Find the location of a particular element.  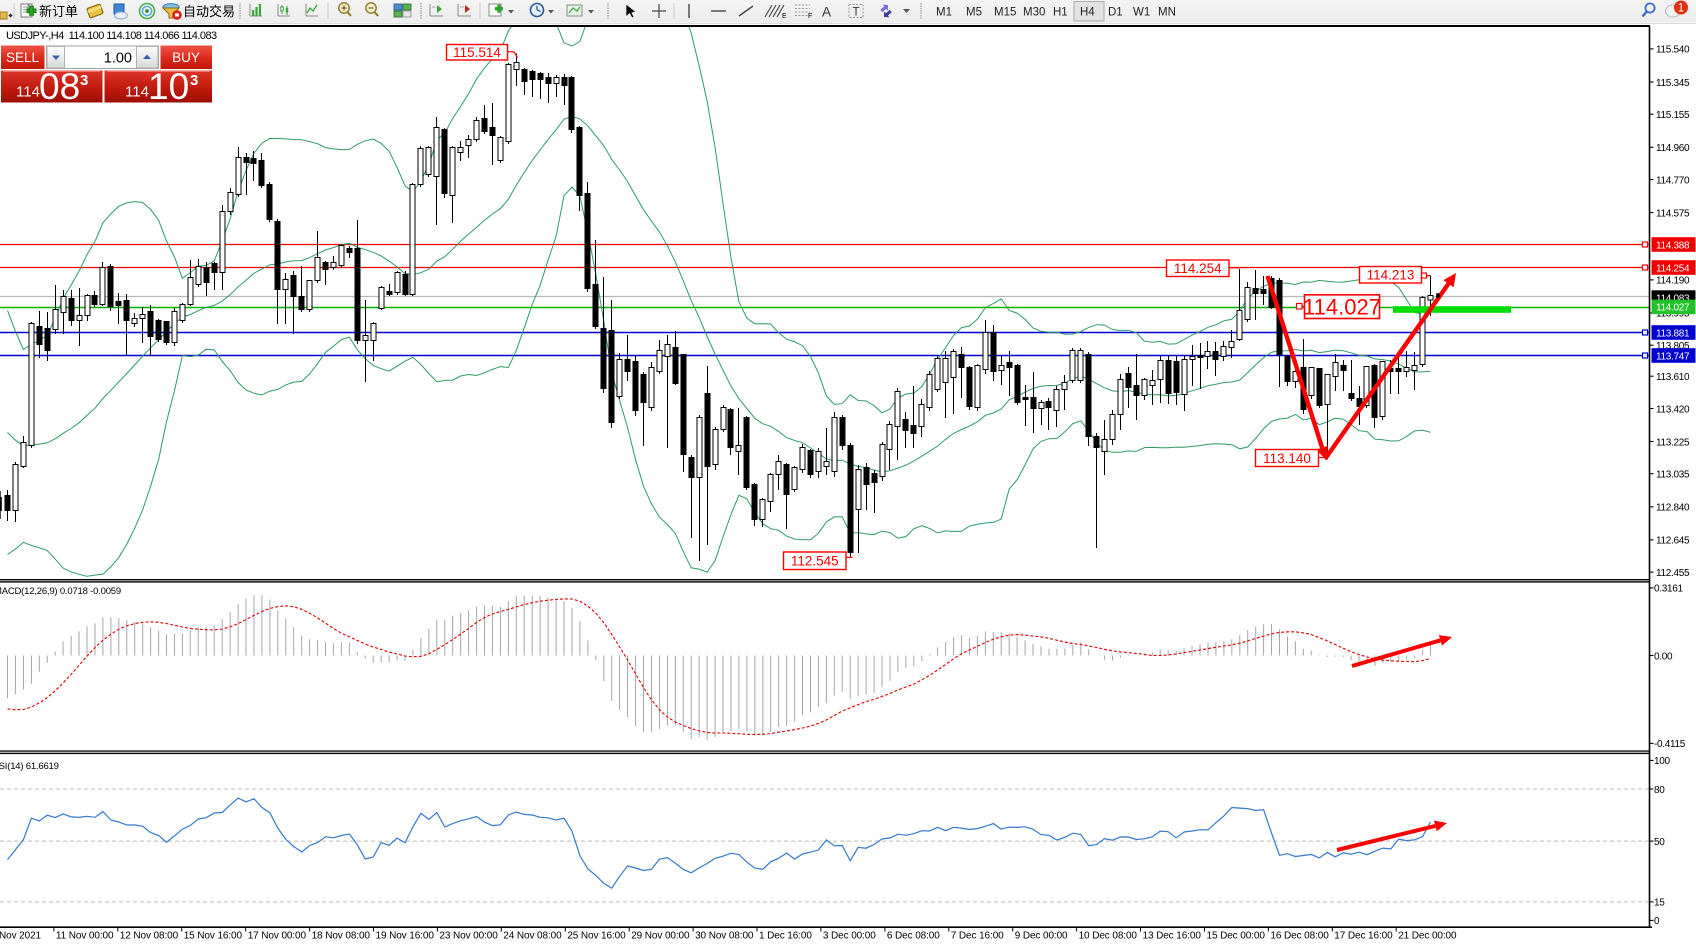

svg-text: H4 is located at coordinates (1087, 13).